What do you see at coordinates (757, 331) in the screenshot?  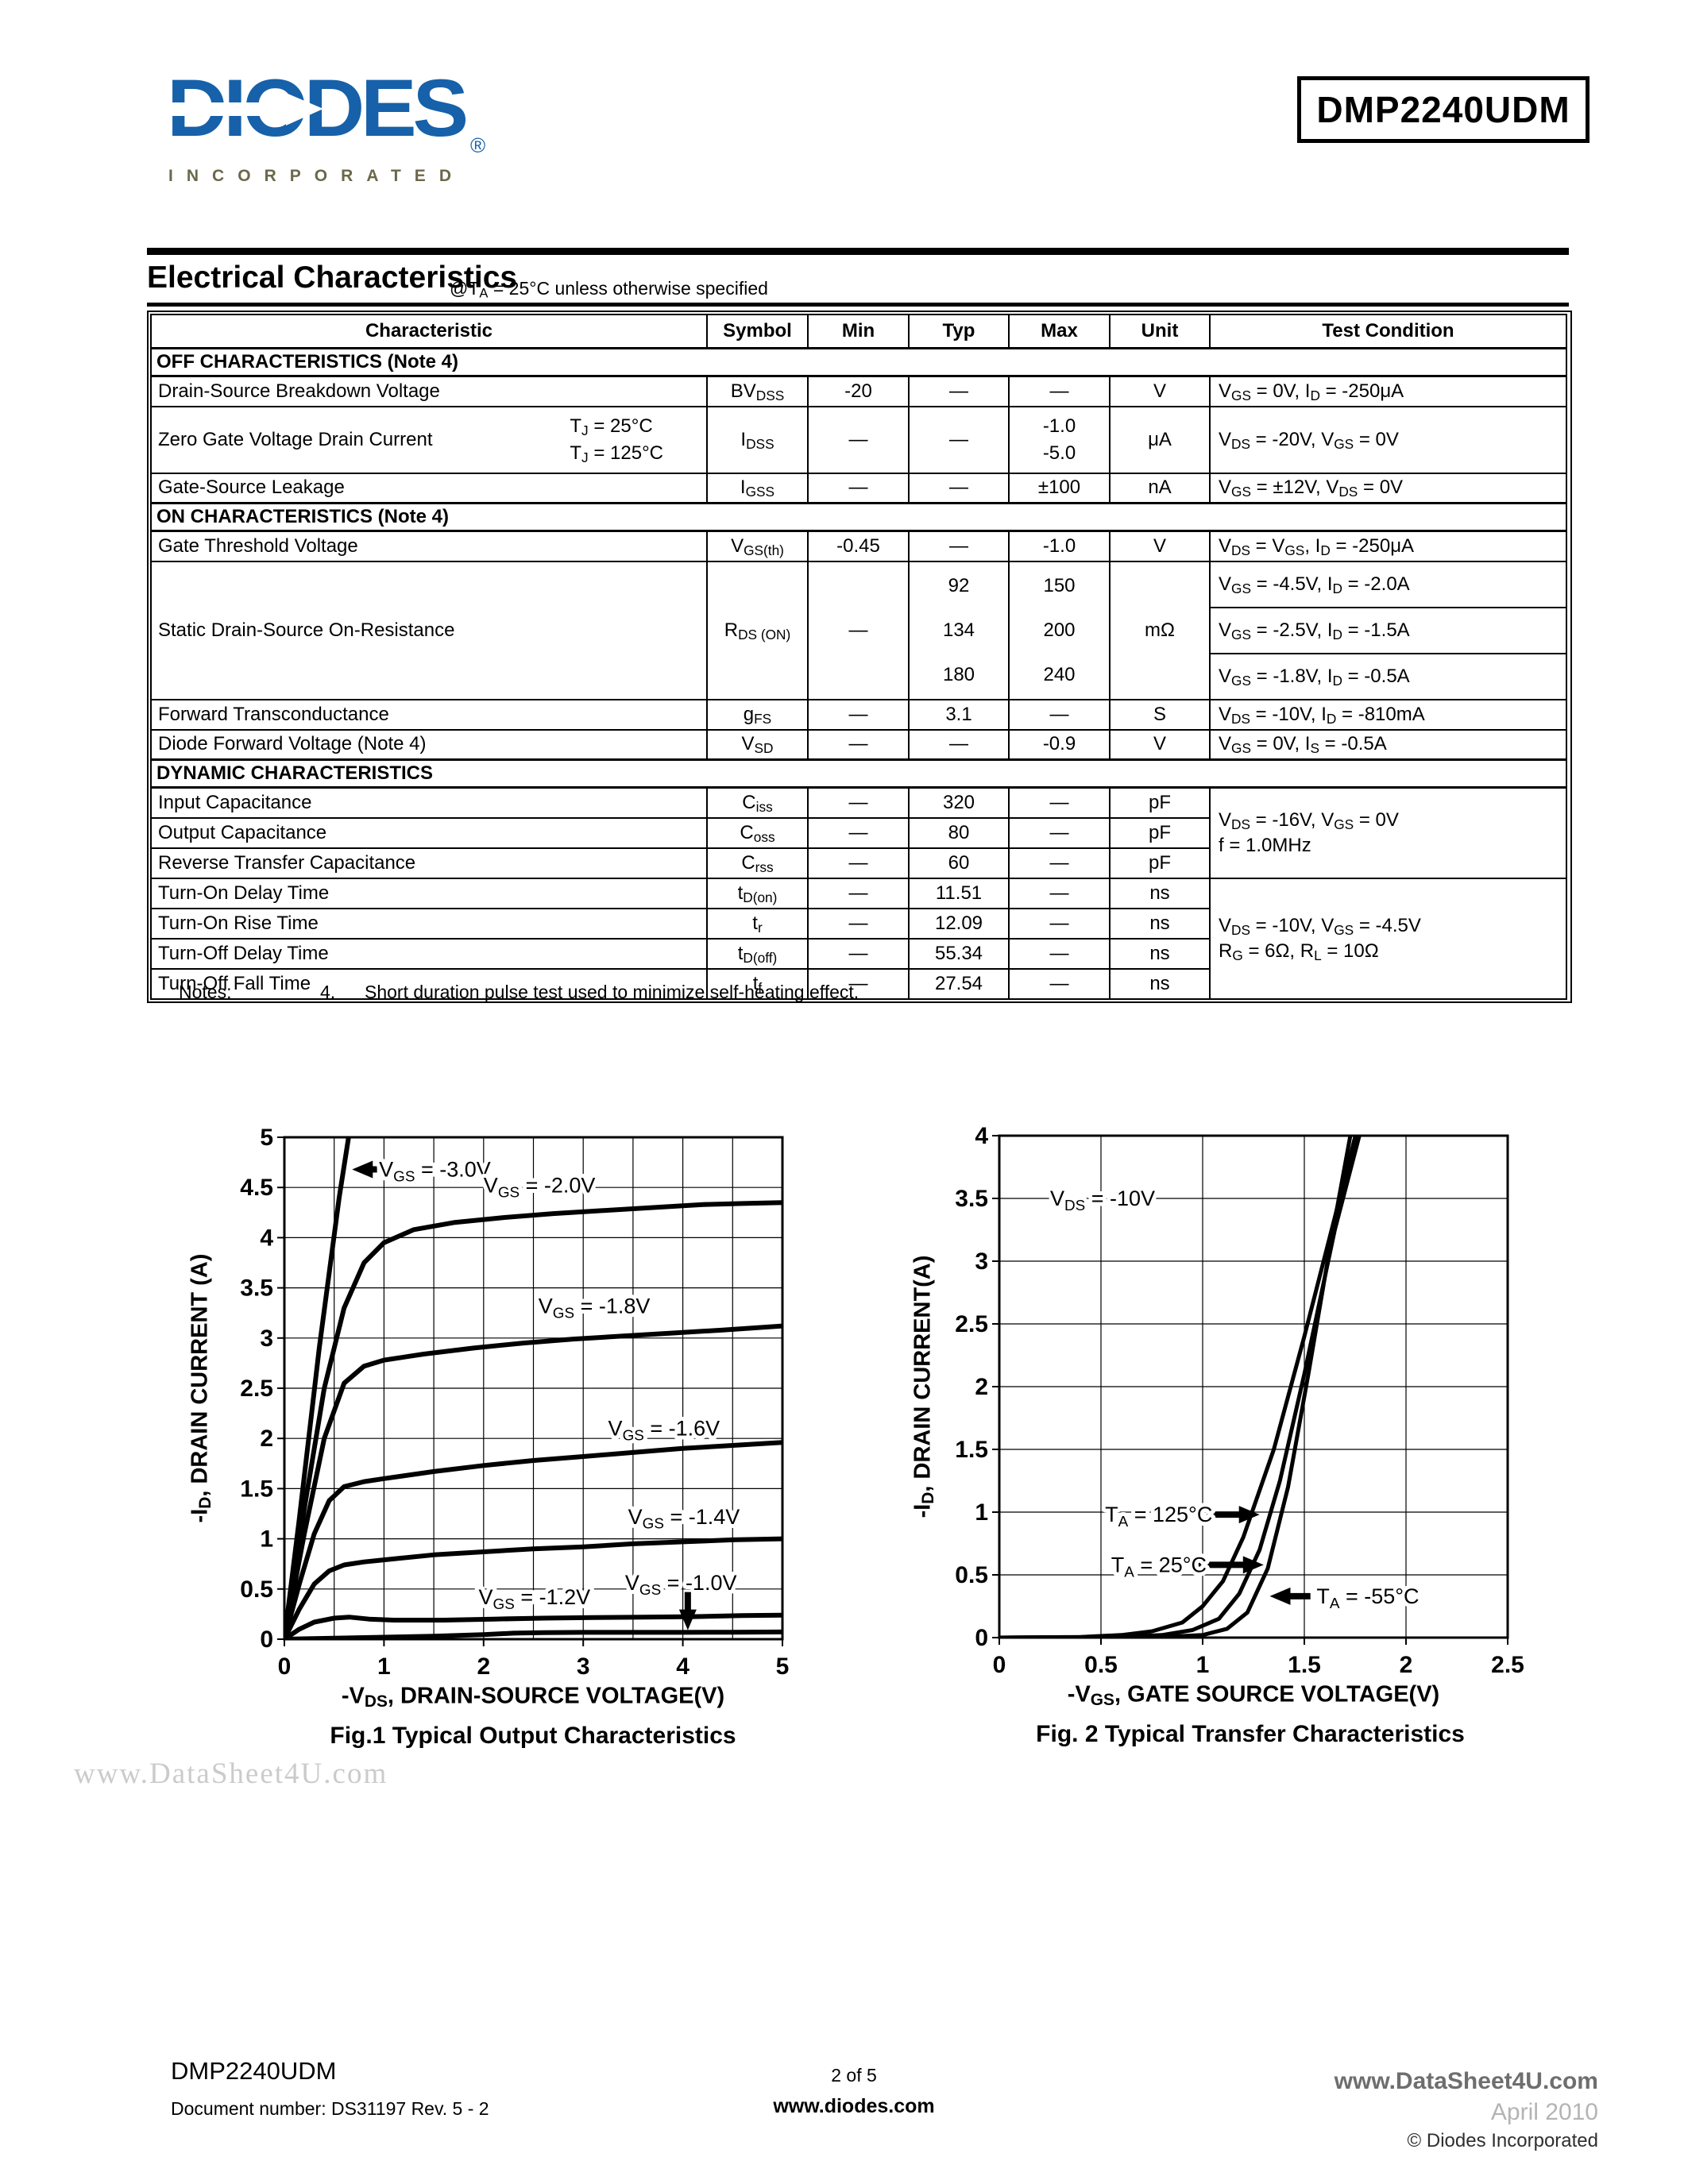 I see `cell: Symbol` at bounding box center [757, 331].